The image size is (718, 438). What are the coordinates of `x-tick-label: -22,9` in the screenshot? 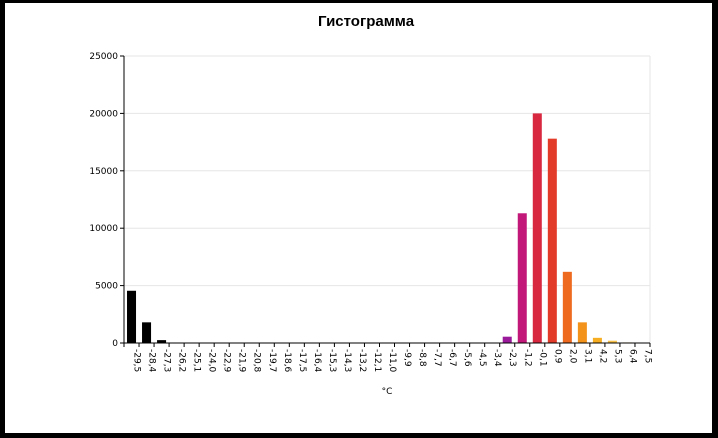 It's located at (227, 361).